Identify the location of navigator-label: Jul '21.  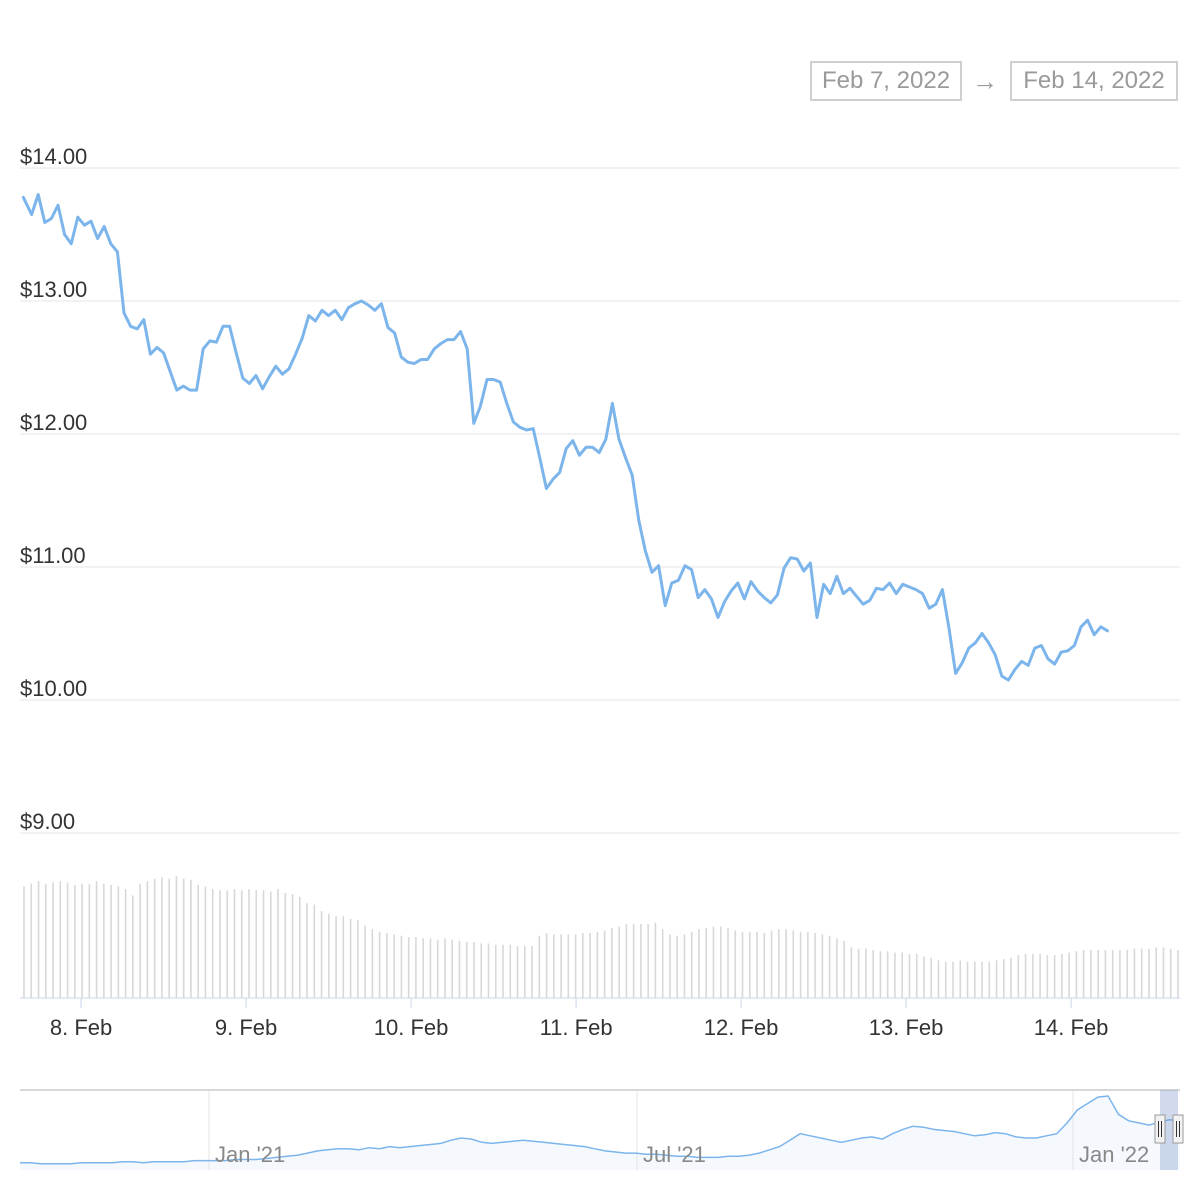
(674, 1154).